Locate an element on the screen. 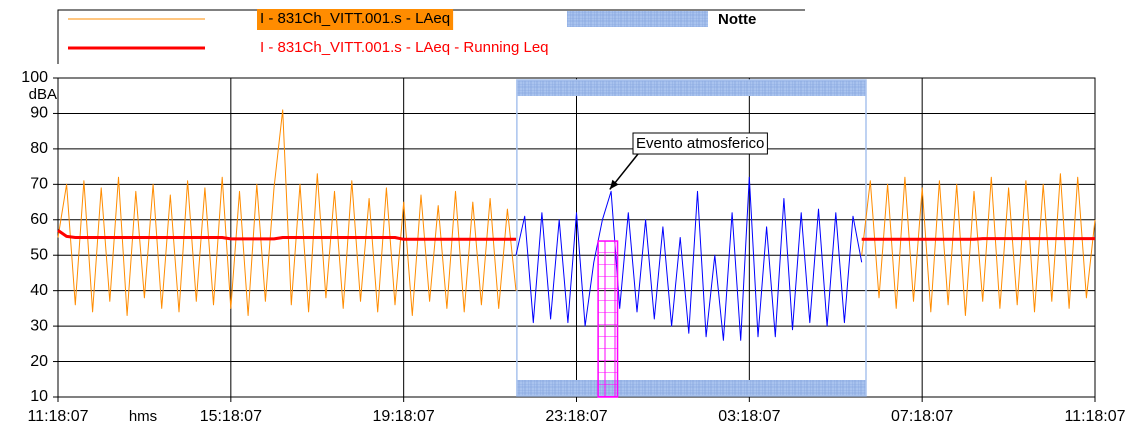  y-tick-label: 60 is located at coordinates (39, 219).